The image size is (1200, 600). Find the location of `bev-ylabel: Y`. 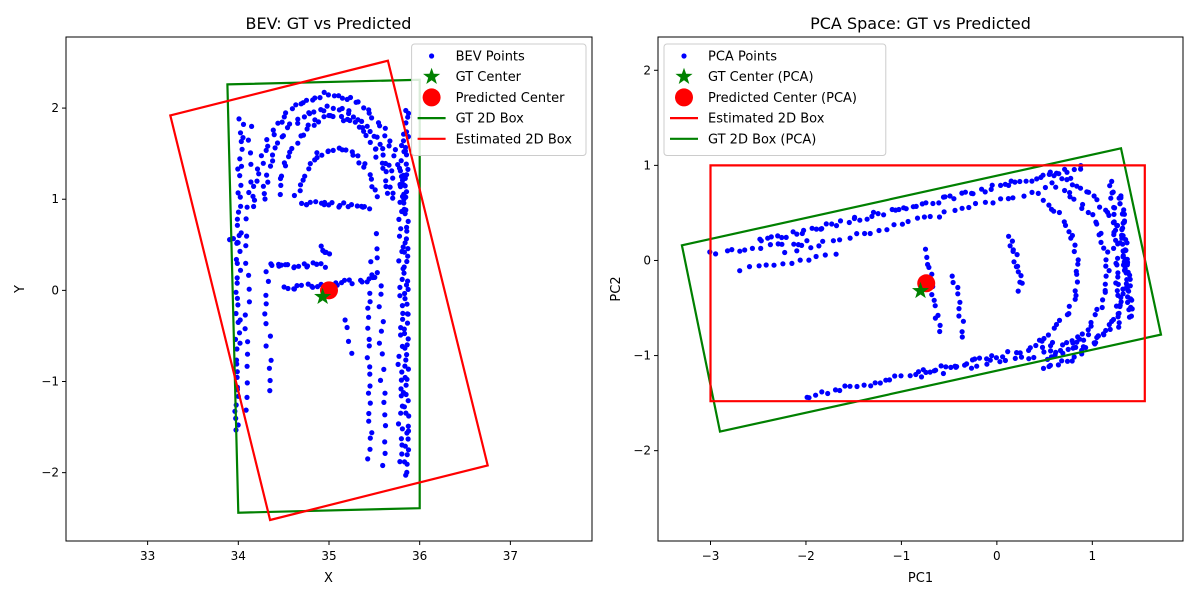

bev-ylabel: Y is located at coordinates (20, 289).